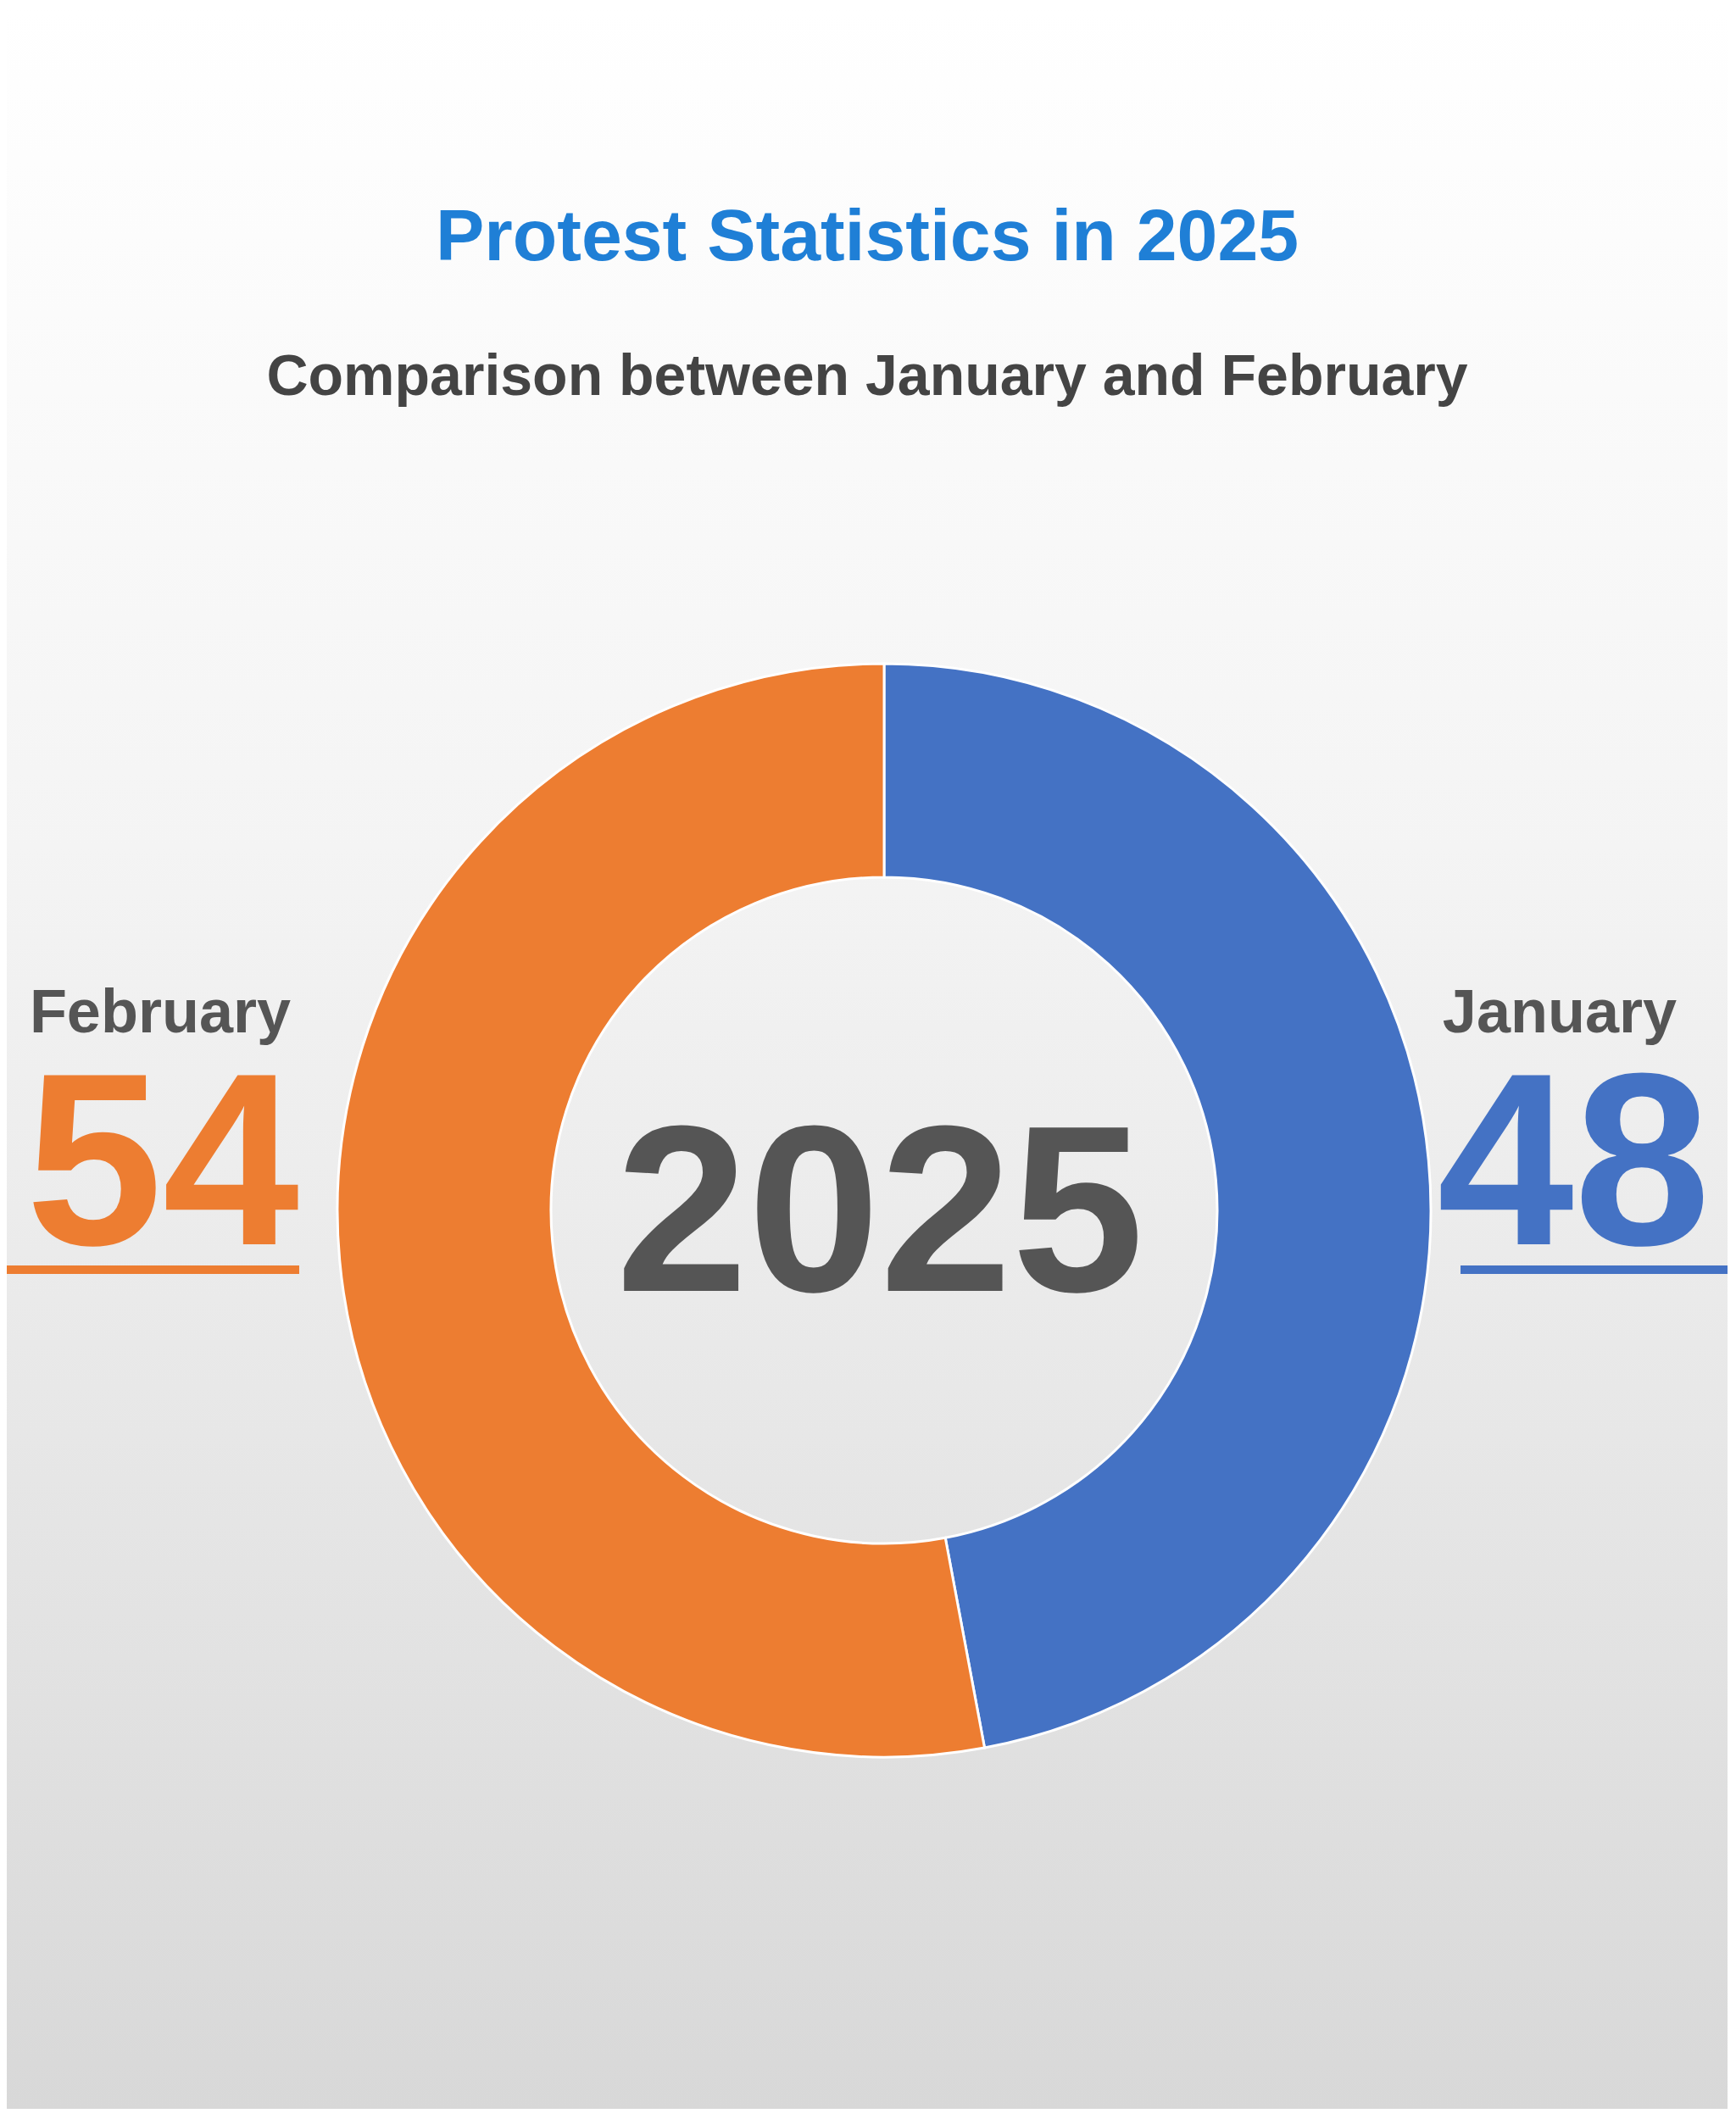 The height and width of the screenshot is (2119, 1736). What do you see at coordinates (867, 235) in the screenshot?
I see `chart-title: Protest Statistics in 2025` at bounding box center [867, 235].